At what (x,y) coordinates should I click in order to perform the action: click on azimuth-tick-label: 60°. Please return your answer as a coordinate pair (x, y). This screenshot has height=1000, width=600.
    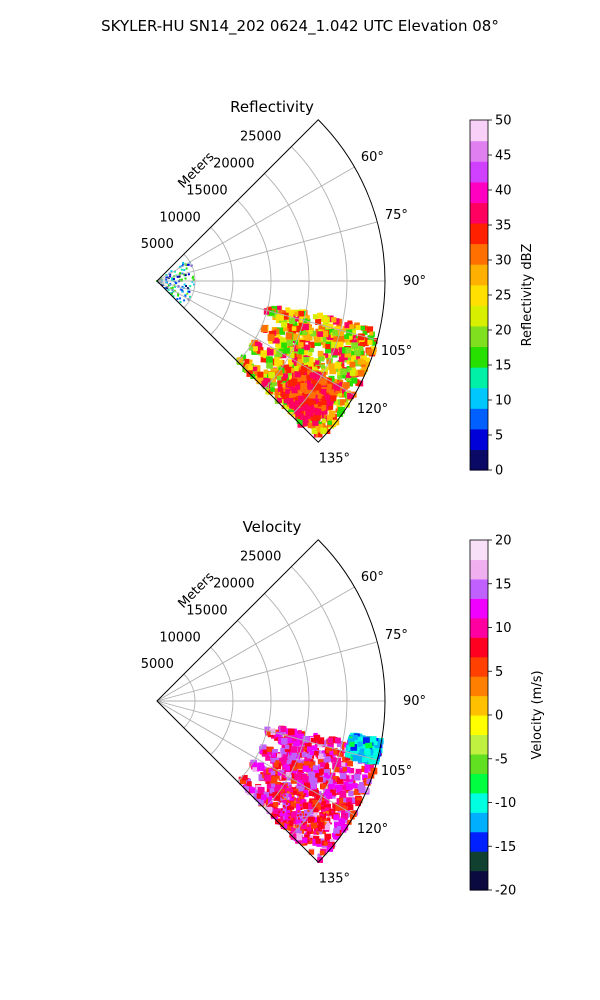
    Looking at the image, I should click on (372, 157).